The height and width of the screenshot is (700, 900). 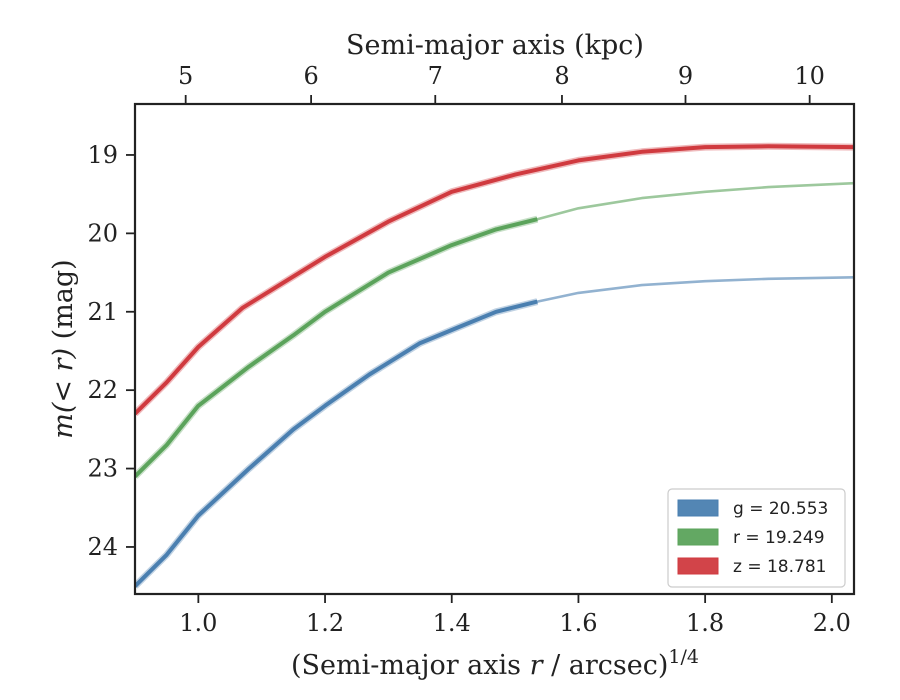 I want to click on x-tick-label: 1.0, so click(x=198, y=623).